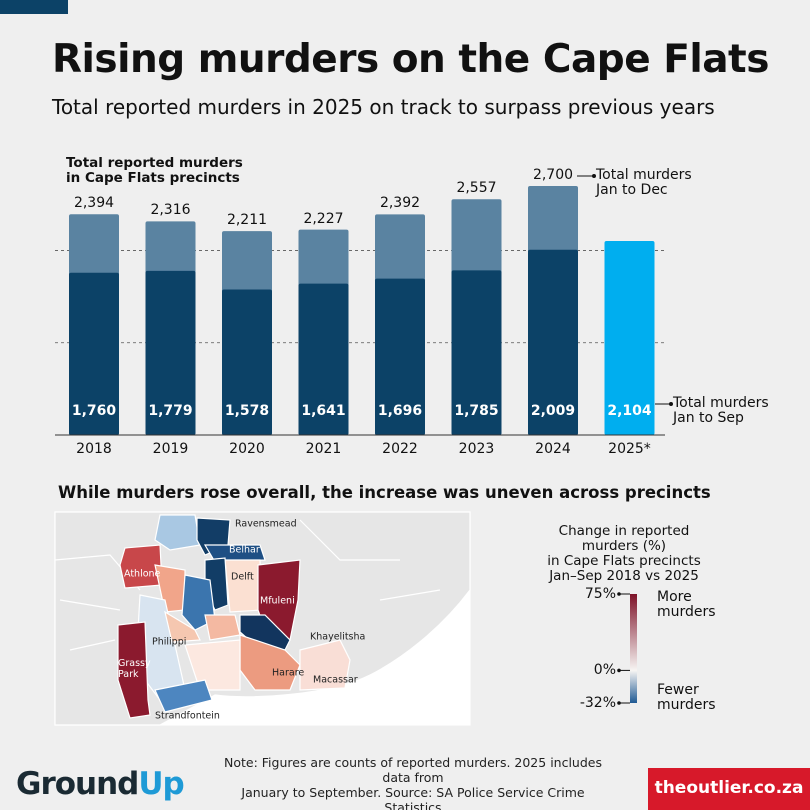  What do you see at coordinates (476, 448) in the screenshot?
I see `x-tick-label: 2023` at bounding box center [476, 448].